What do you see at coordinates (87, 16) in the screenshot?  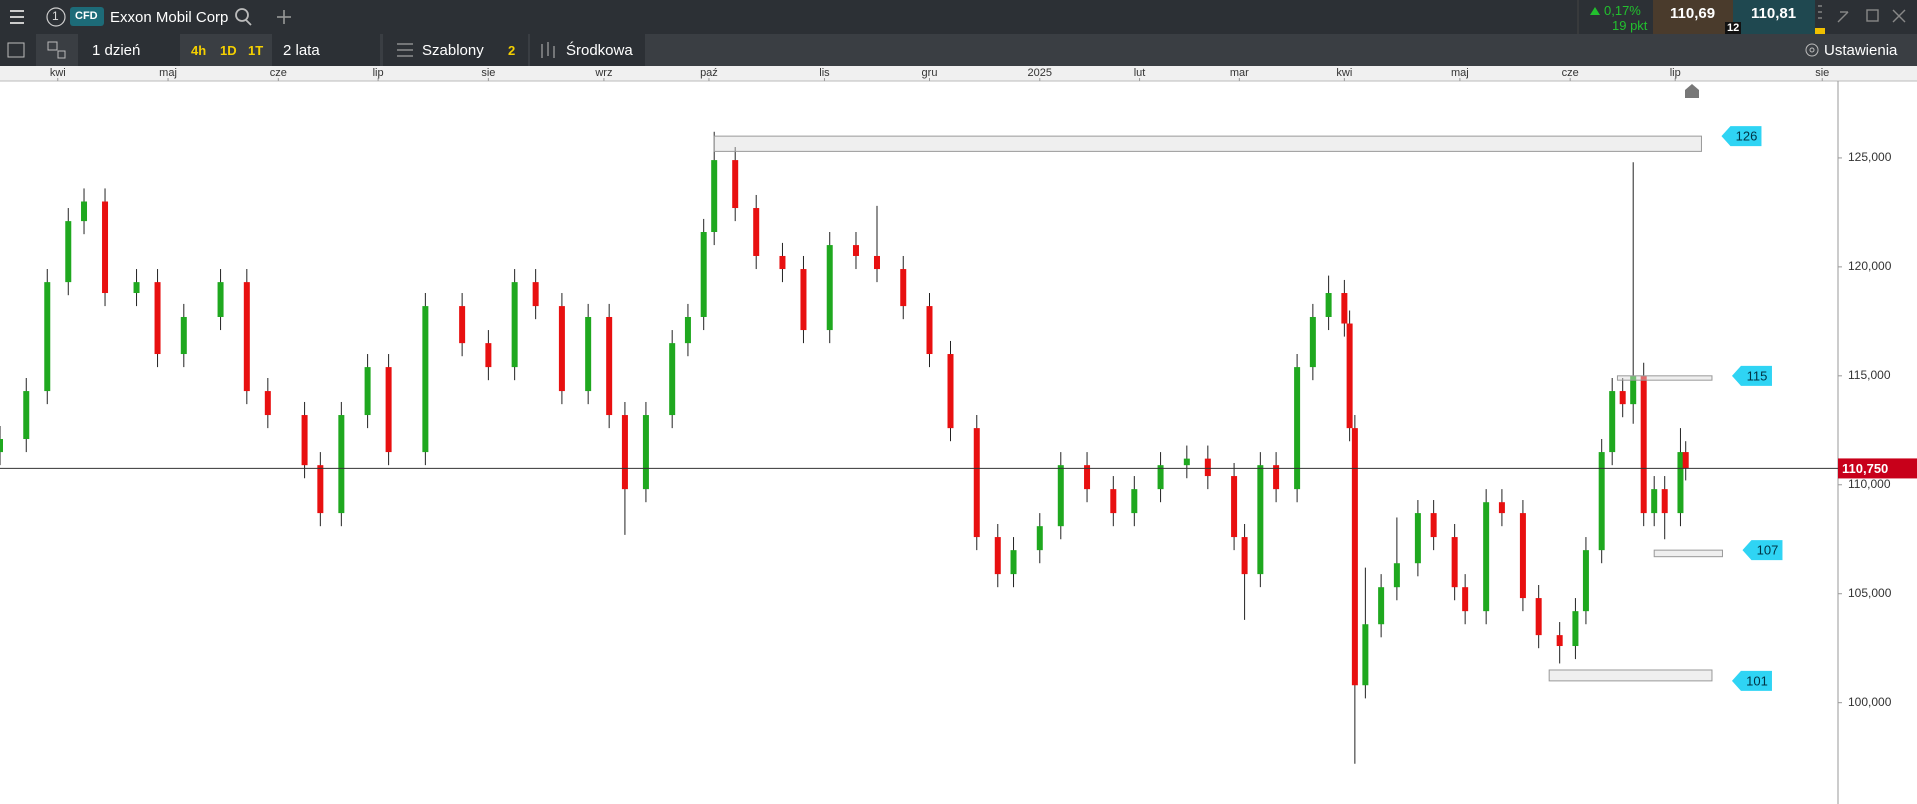 I see `badge-bg` at bounding box center [87, 16].